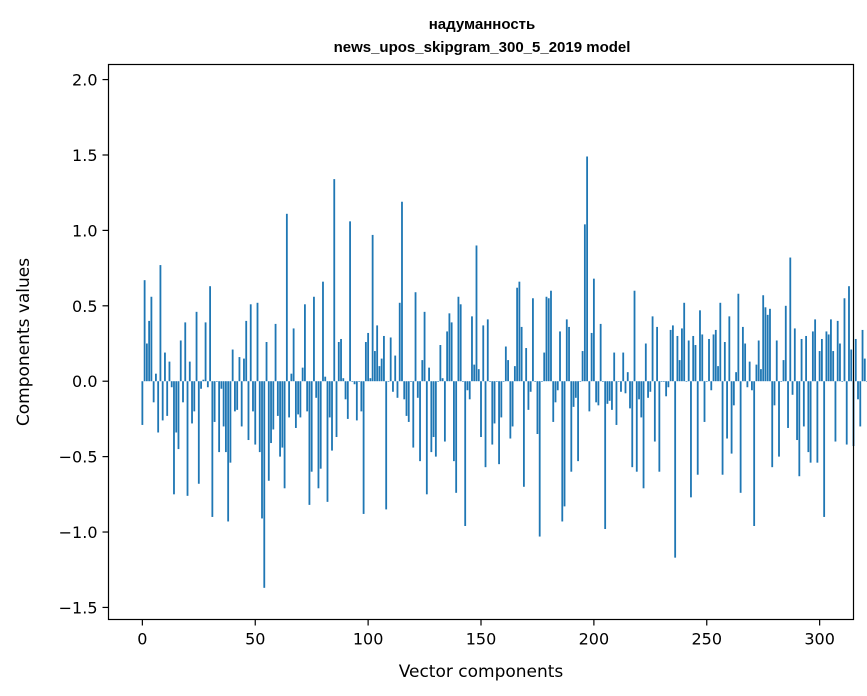 This screenshot has height=696, width=867. I want to click on x-tick-label: 0, so click(142, 639).